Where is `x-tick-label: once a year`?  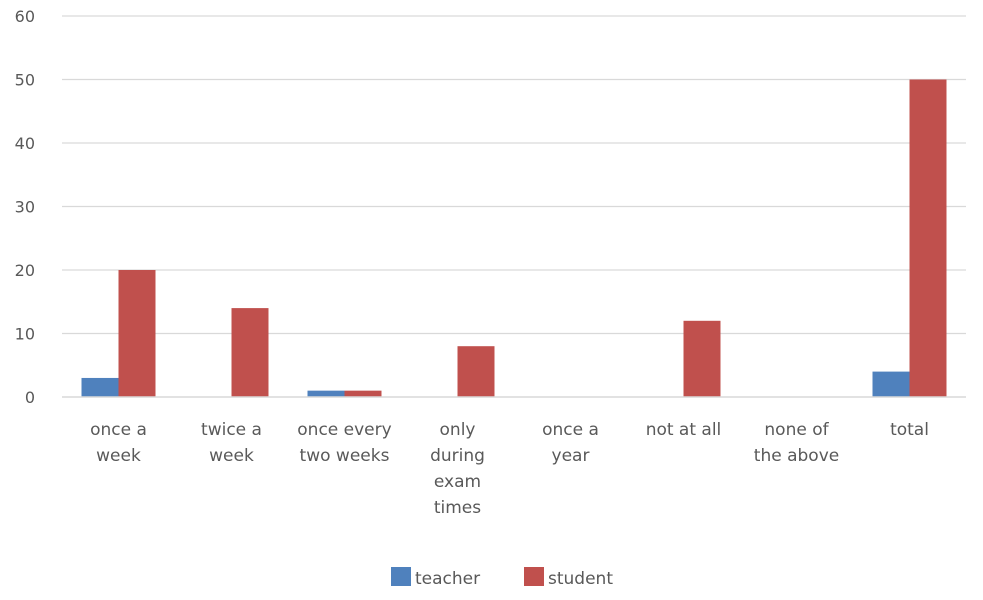
x-tick-label: once a year is located at coordinates (570, 443).